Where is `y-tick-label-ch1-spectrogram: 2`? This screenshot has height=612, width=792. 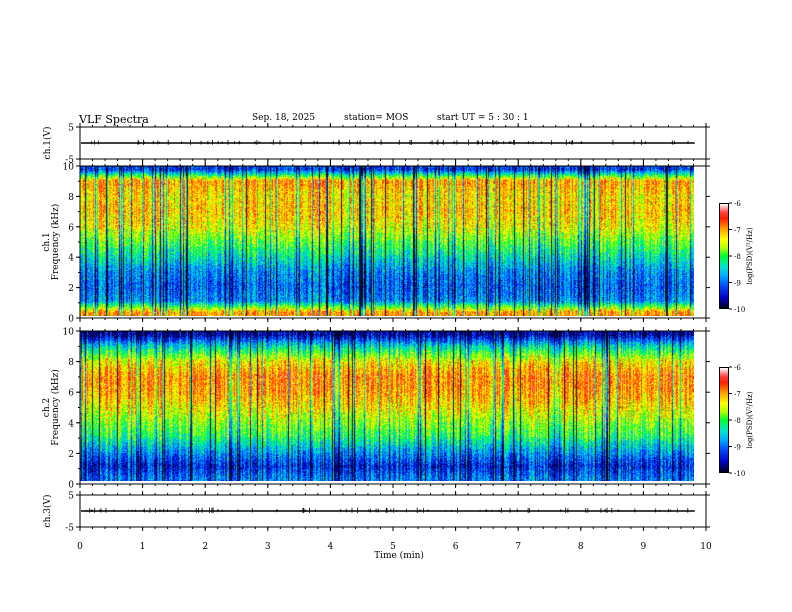 y-tick-label-ch1-spectrogram: 2 is located at coordinates (71, 289).